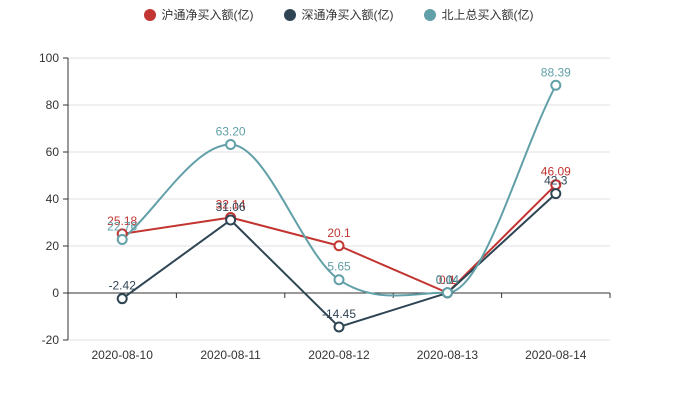 This screenshot has width=677, height=400. Describe the element at coordinates (49, 58) in the screenshot. I see `y-axis-tick-label: 100` at that location.